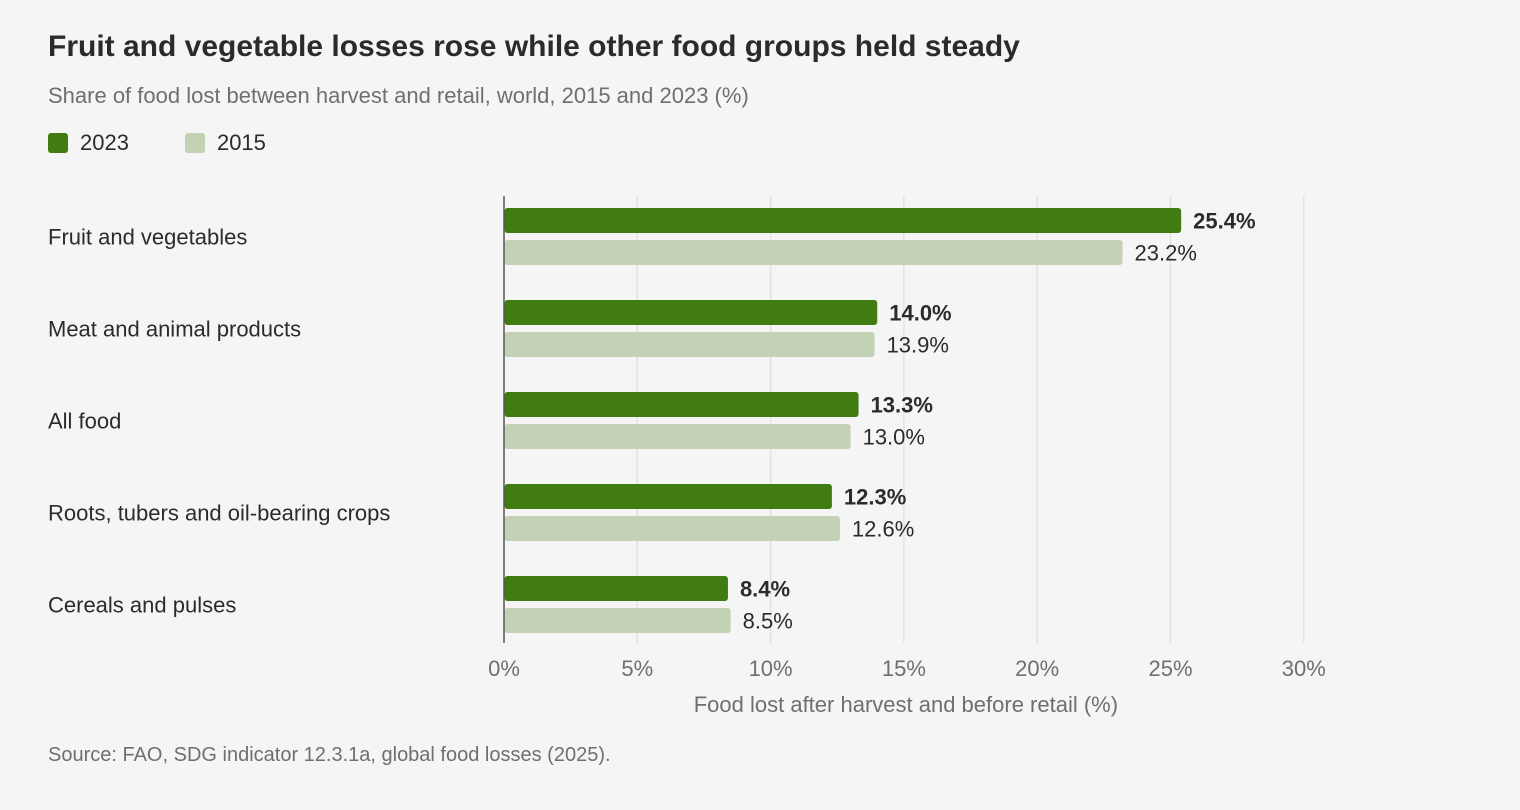  Describe the element at coordinates (504, 668) in the screenshot. I see `x-tick-label-0: 0%` at that location.